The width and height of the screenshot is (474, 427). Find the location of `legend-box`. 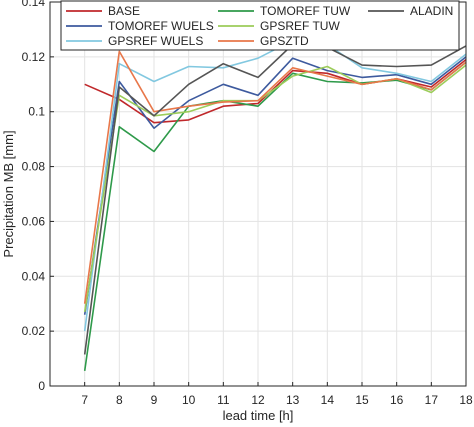

legend-box is located at coordinates (260, 25).